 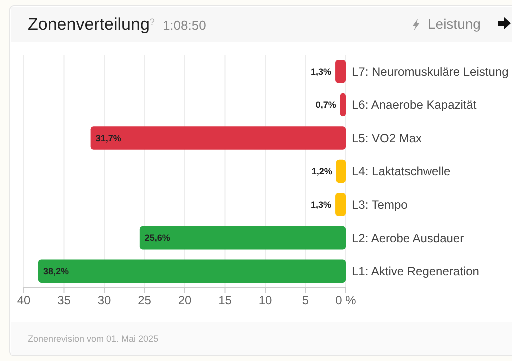 I want to click on x-tick-label: 30, so click(x=105, y=301).